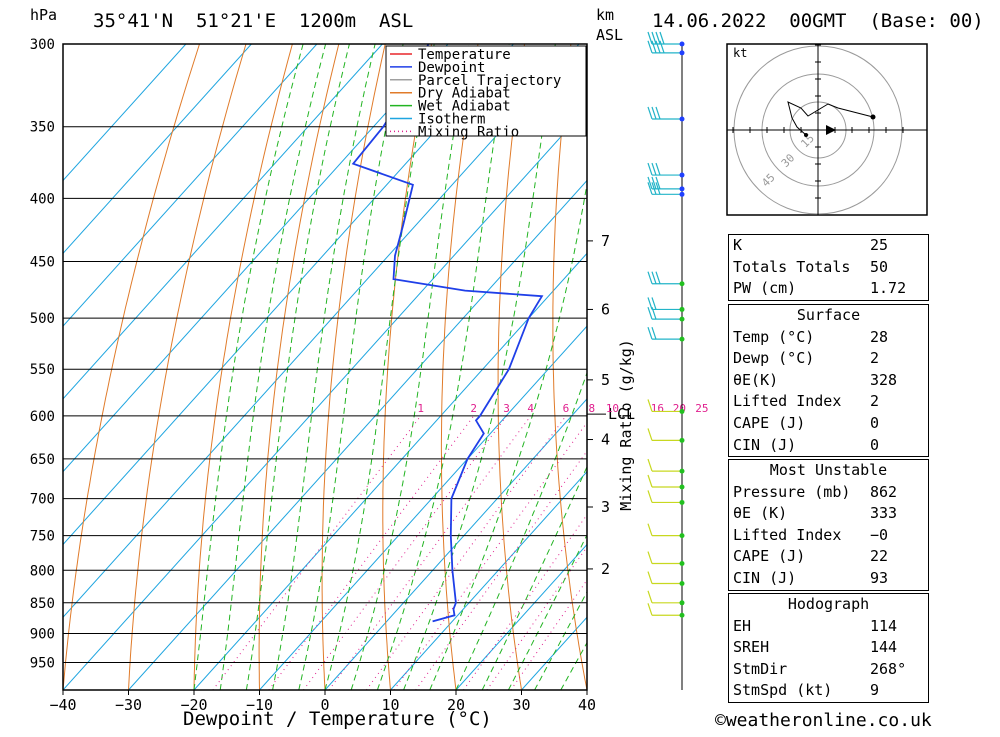 This screenshot has width=1000, height=737. Describe the element at coordinates (42, 634) in the screenshot. I see `pressure-tick-label: 900` at that location.